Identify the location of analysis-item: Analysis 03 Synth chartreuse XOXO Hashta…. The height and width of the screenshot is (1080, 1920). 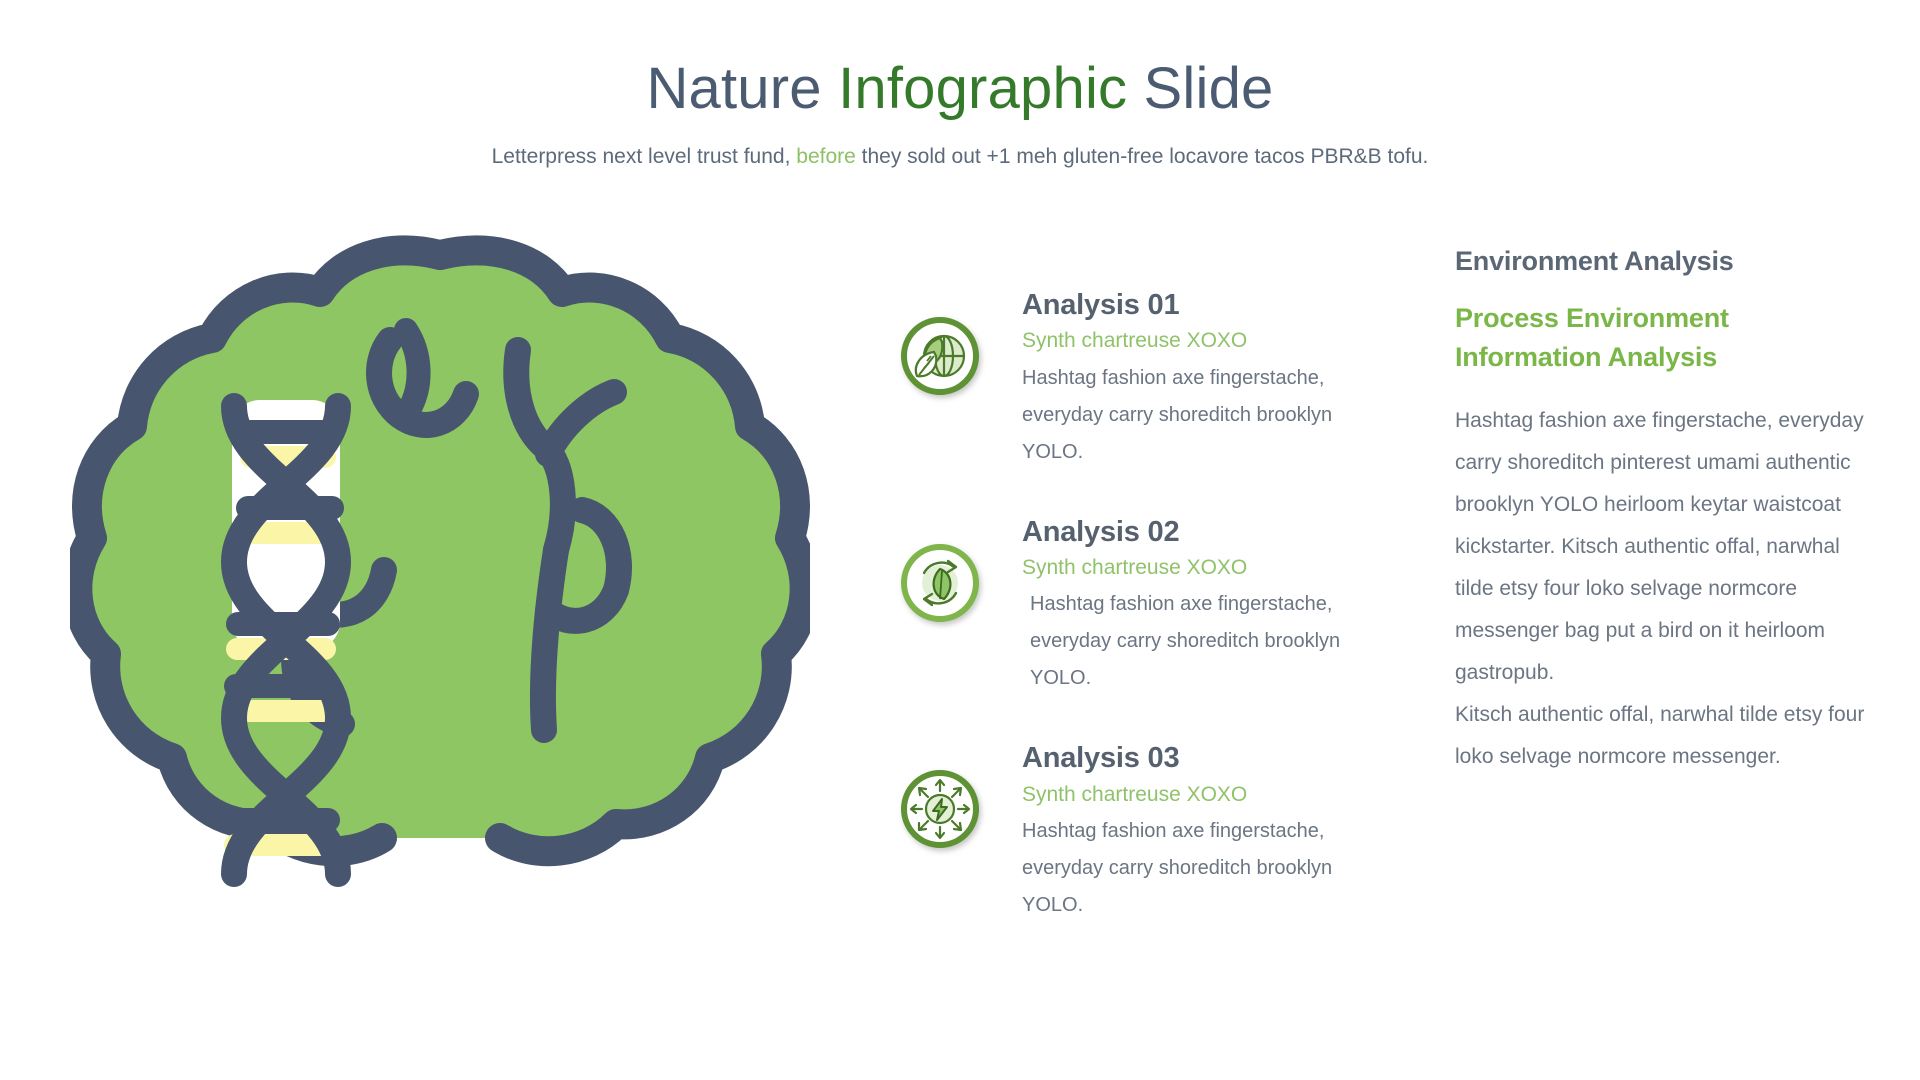
(1135, 832).